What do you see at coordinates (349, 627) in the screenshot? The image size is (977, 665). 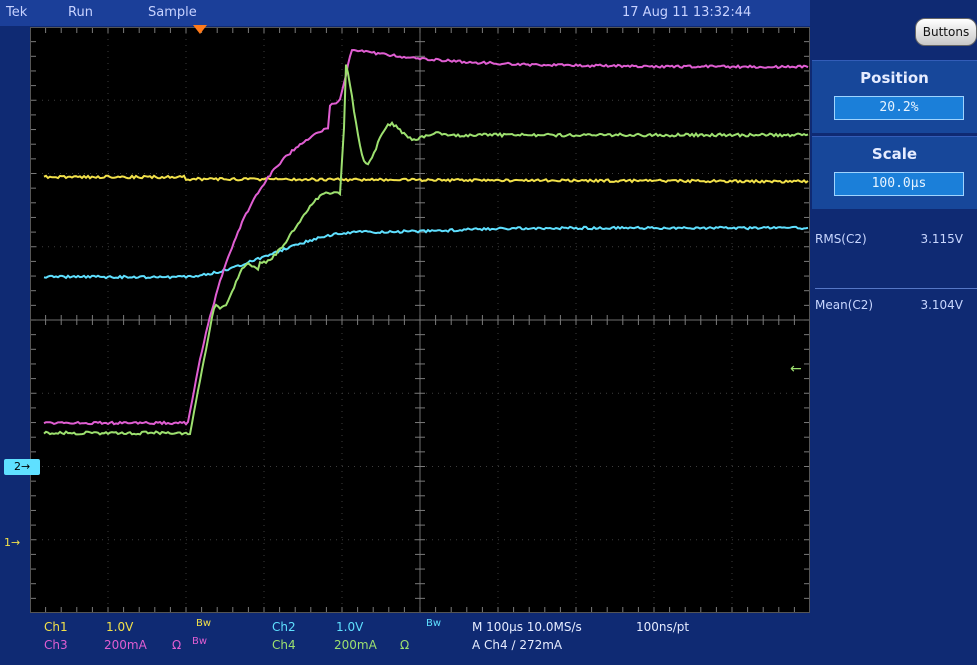 I see `ch2-scale: 1.0V` at bounding box center [349, 627].